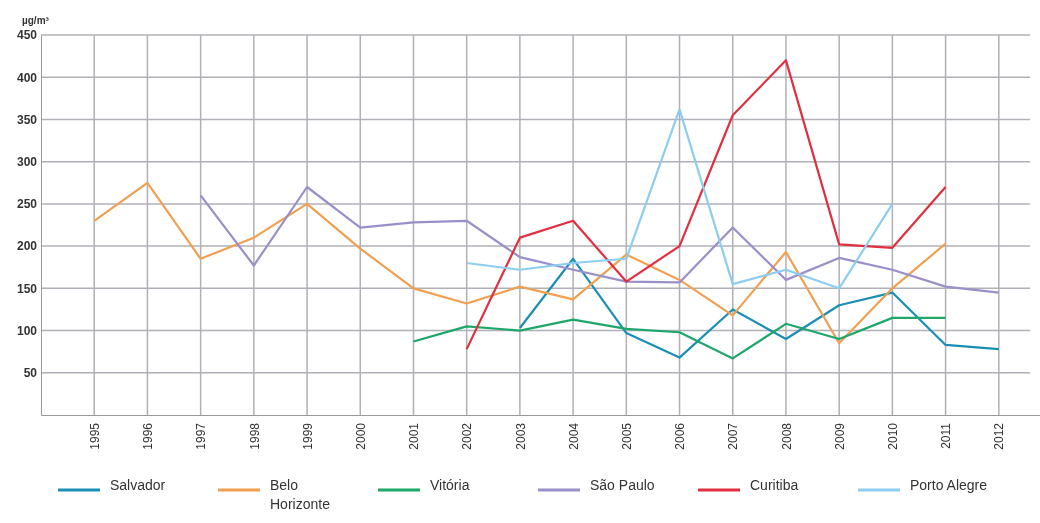  I want to click on x-tick-label: 2007, so click(733, 436).